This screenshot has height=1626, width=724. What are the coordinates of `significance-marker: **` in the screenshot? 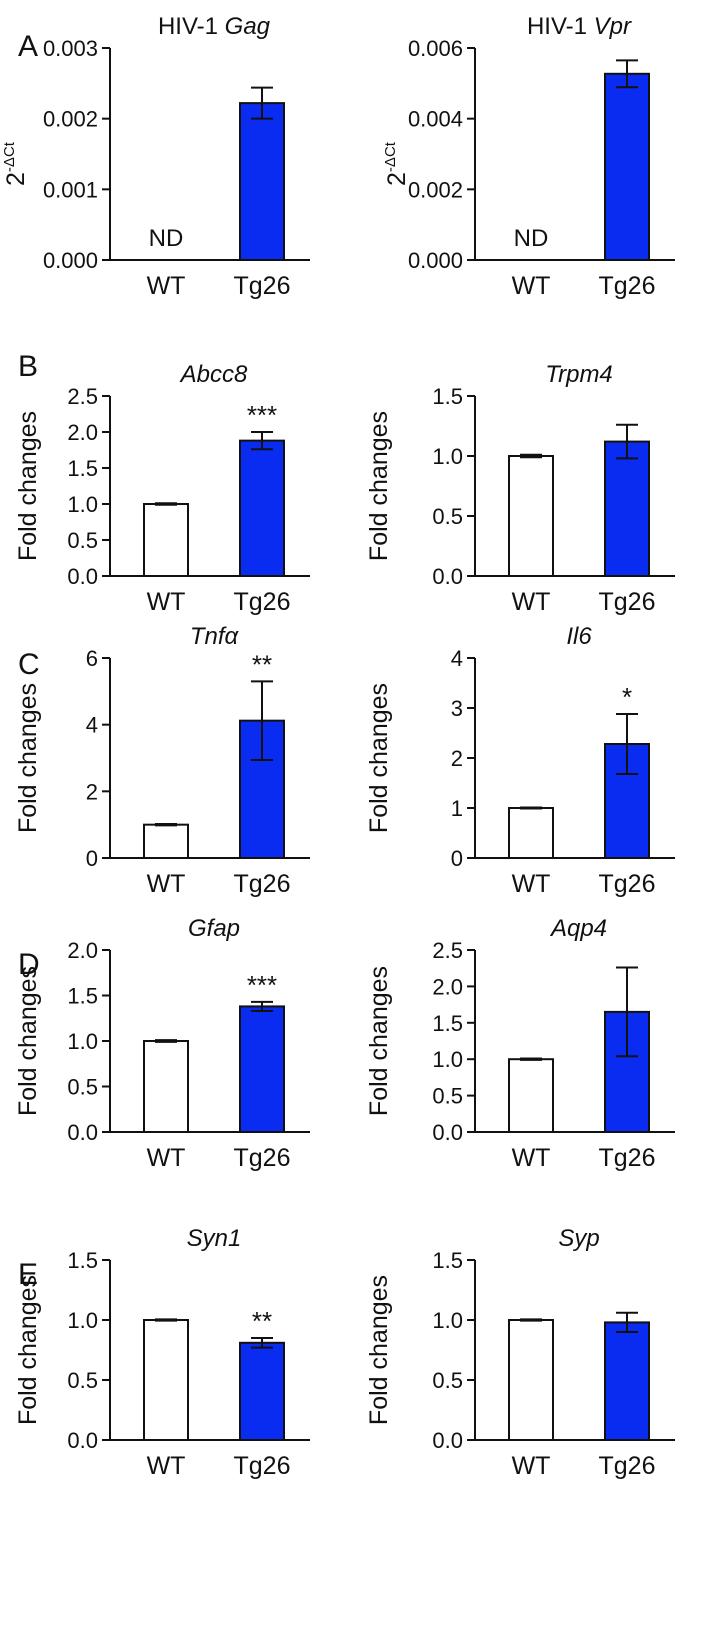 It's located at (262, 1321).